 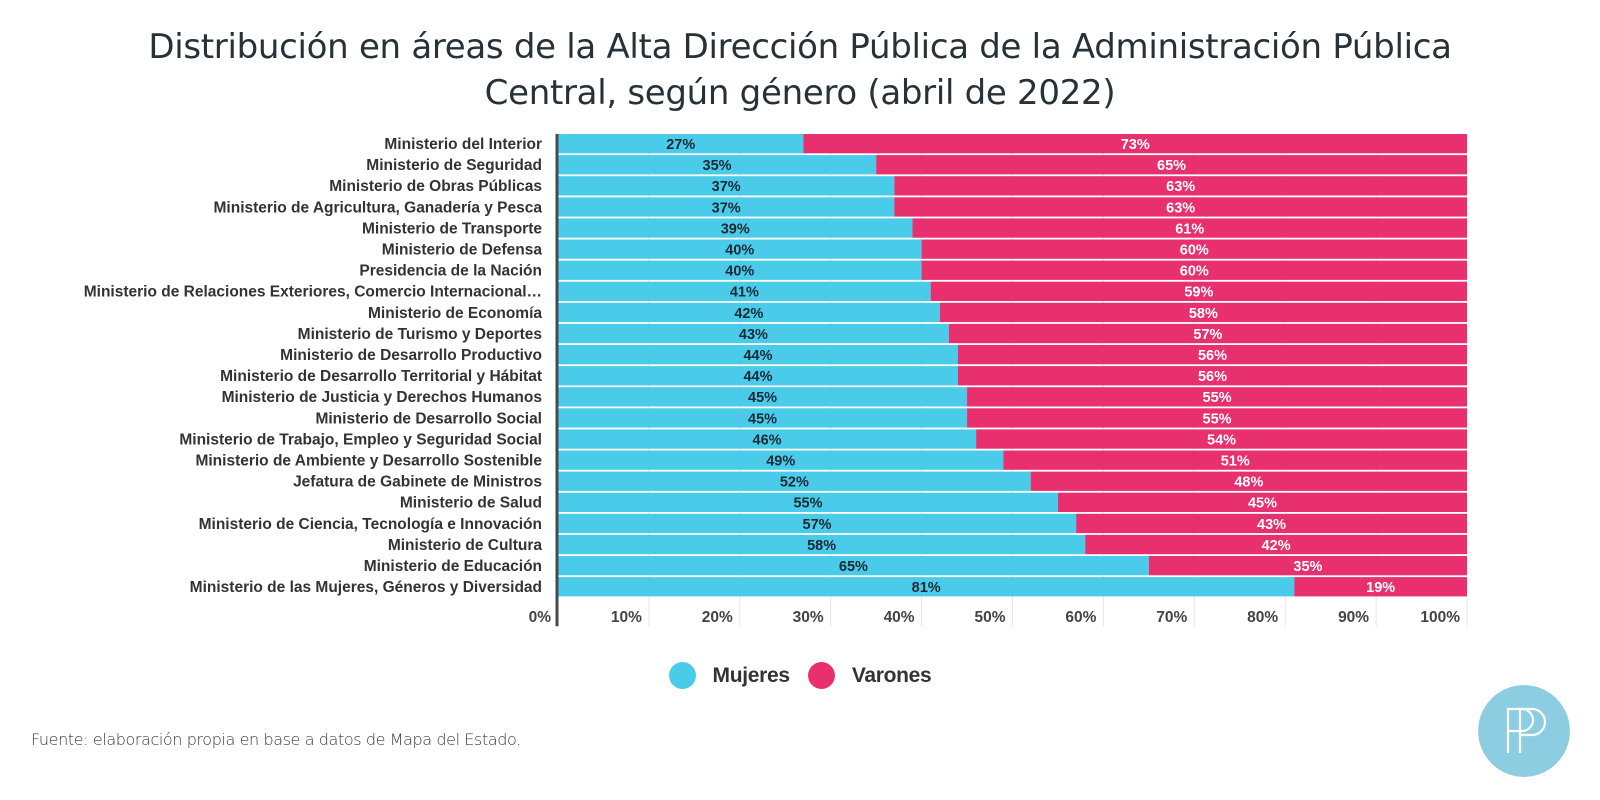 What do you see at coordinates (626, 617) in the screenshot?
I see `x-tick-label: 10%` at bounding box center [626, 617].